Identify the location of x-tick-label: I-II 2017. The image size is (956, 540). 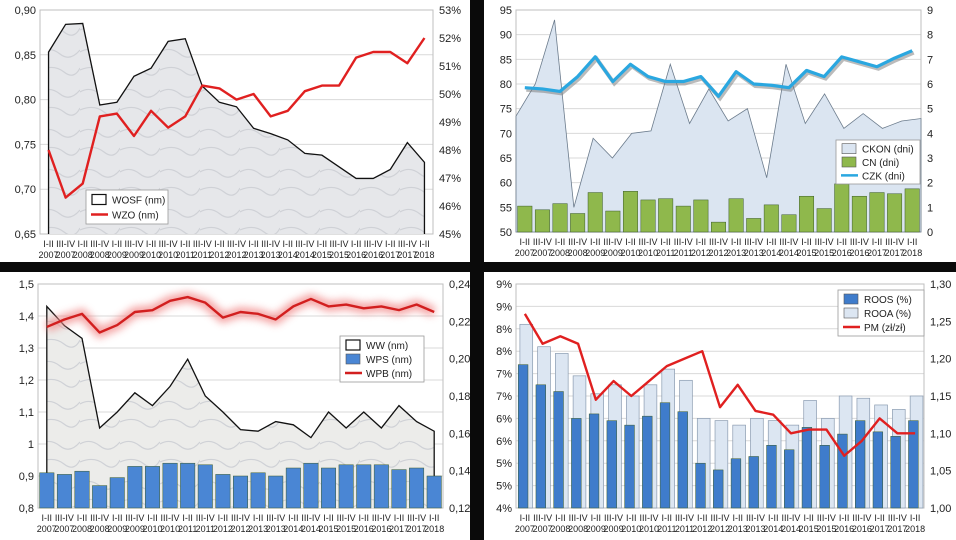
(399, 523).